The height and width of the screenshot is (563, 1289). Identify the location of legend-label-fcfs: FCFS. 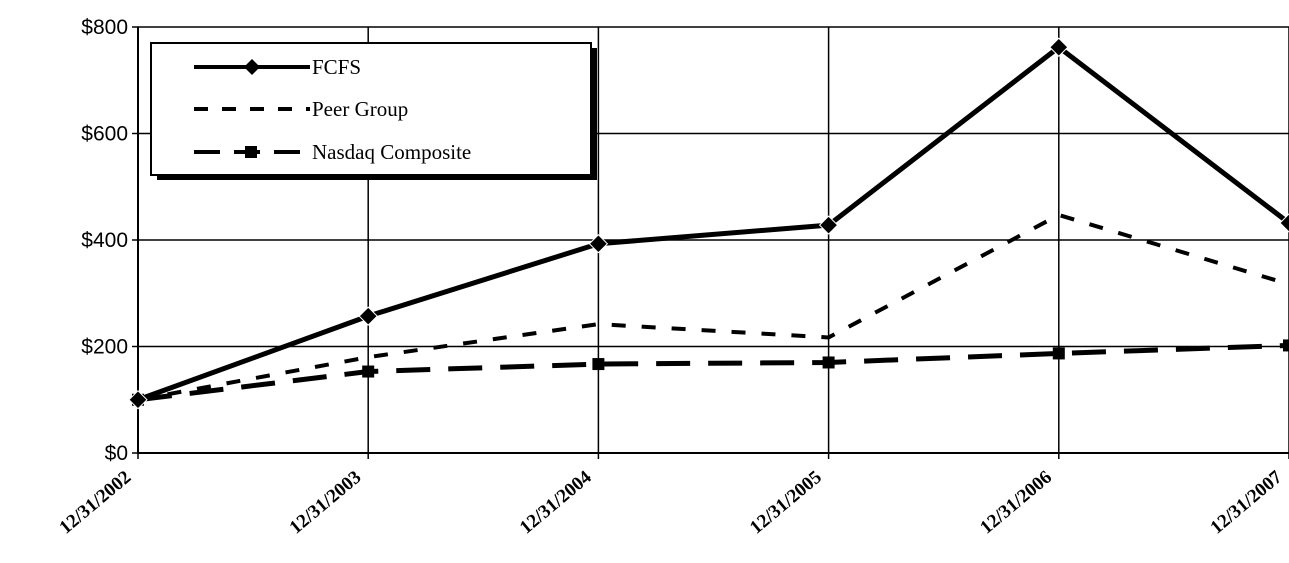
(336, 67).